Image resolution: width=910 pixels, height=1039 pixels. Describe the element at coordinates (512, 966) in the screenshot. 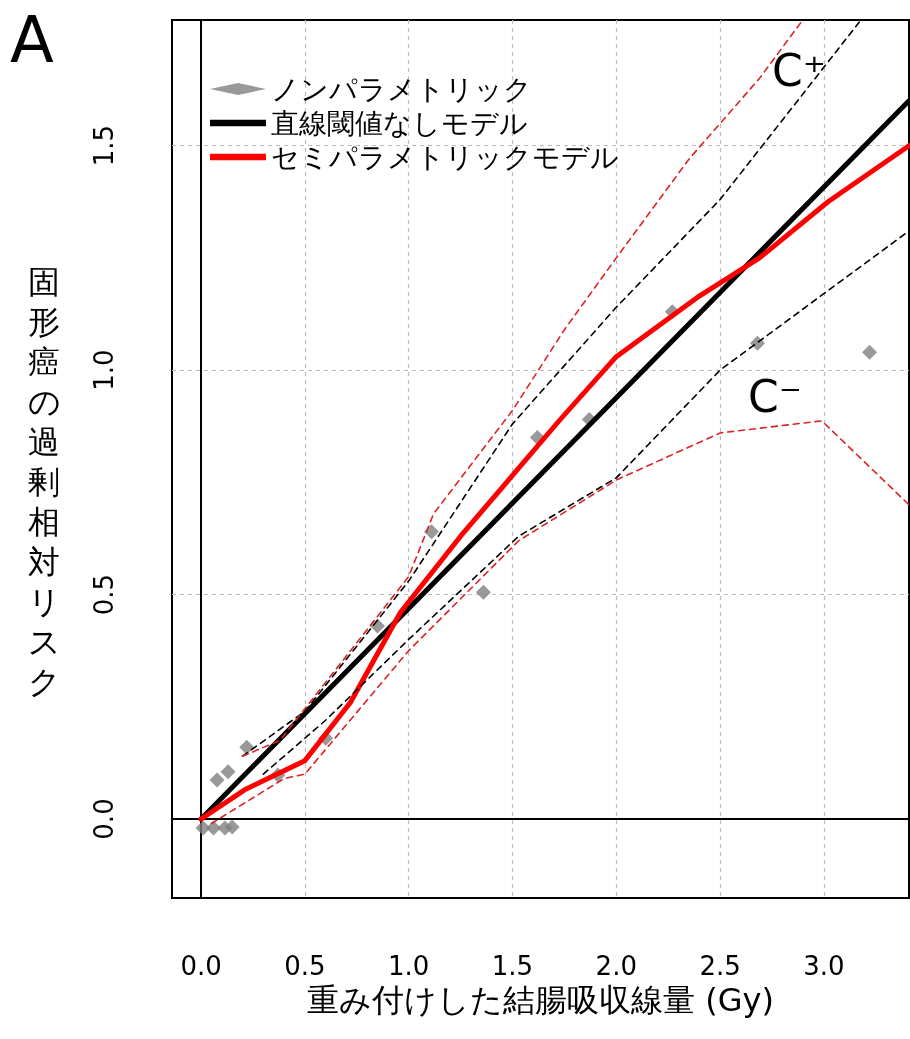

I see `x-tick-label: 1.5` at that location.